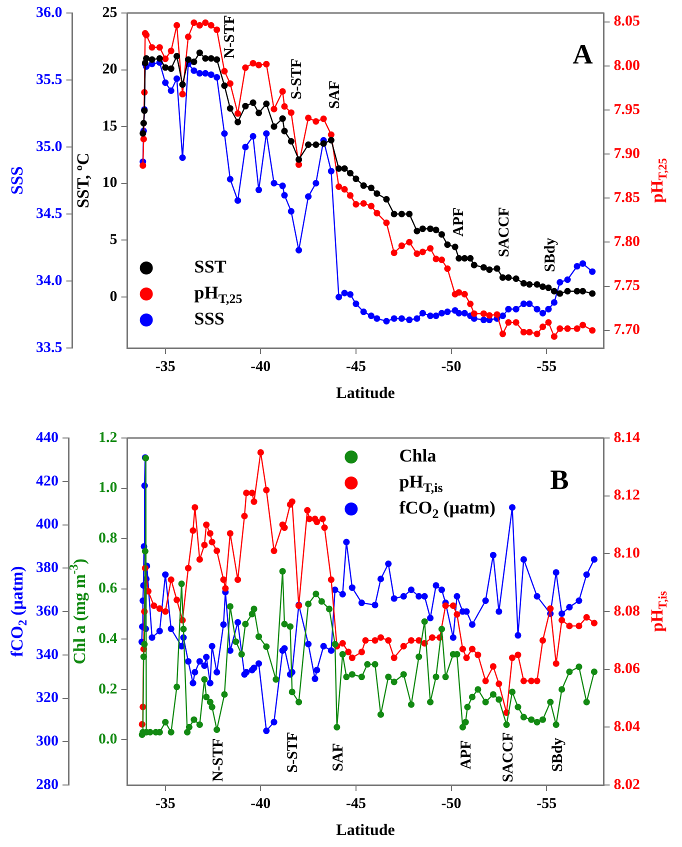  What do you see at coordinates (47, 611) in the screenshot?
I see `y3-tick-label: 360` at bounding box center [47, 611].